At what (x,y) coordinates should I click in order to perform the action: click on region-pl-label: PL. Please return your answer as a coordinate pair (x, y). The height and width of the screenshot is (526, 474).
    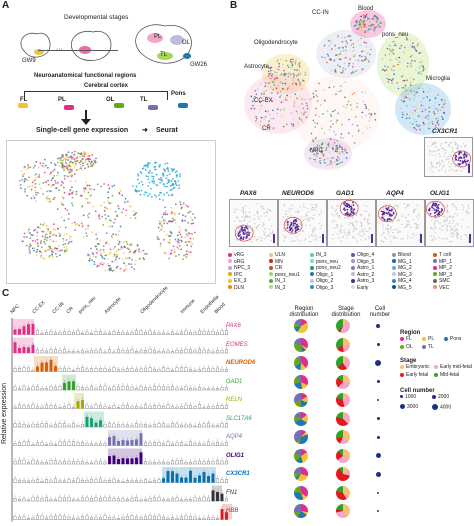
    Looking at the image, I should click on (158, 37).